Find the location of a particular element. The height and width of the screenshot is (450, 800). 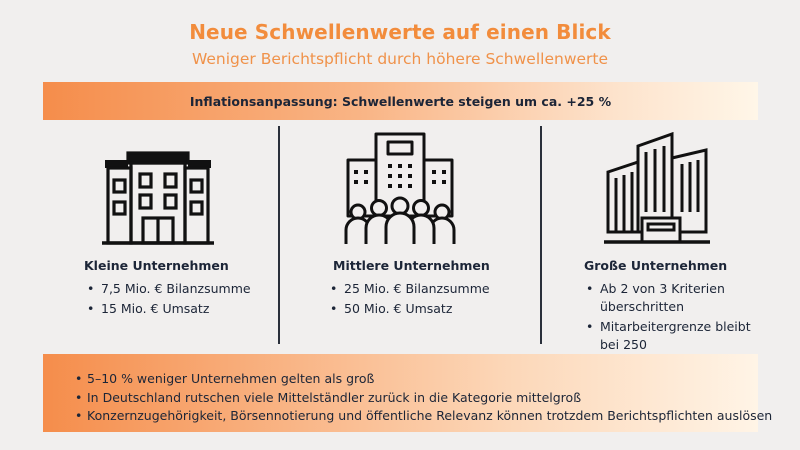

column-title: Große Unternehmen is located at coordinates (656, 265).